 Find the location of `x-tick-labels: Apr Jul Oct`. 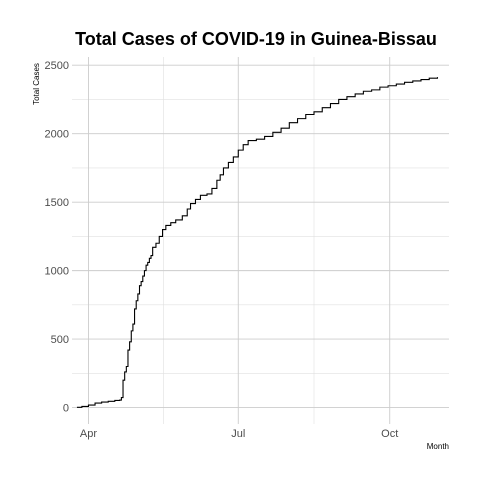

x-tick-labels: Apr Jul Oct is located at coordinates (239, 434).